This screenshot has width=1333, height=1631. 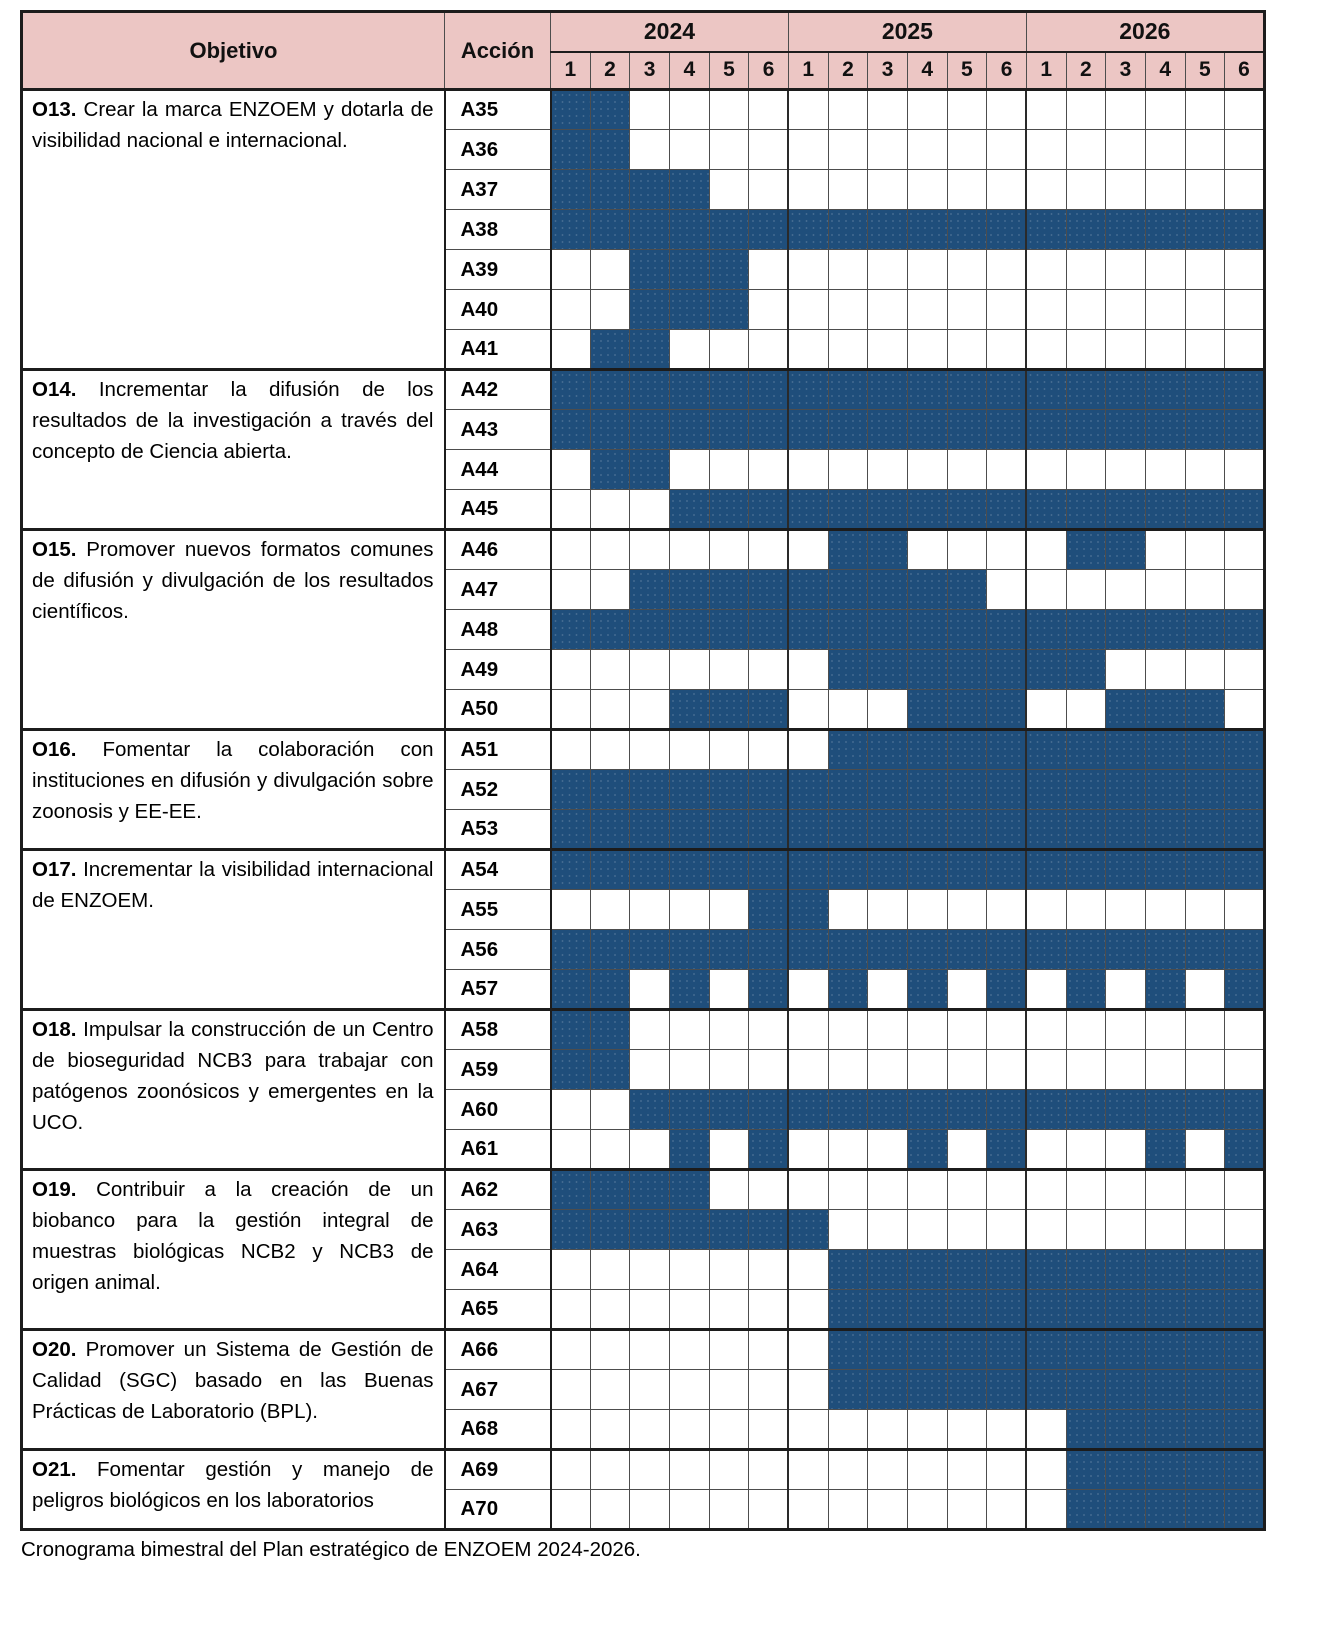 I want to click on gantt-cell-A52-5-filled, so click(x=729, y=789).